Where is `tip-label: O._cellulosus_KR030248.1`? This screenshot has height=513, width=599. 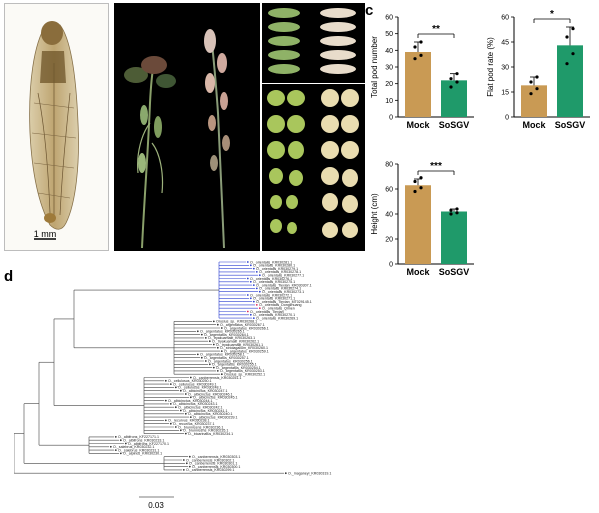 tip-label: O._cellulosus_KR030248.1 is located at coordinates (200, 388).